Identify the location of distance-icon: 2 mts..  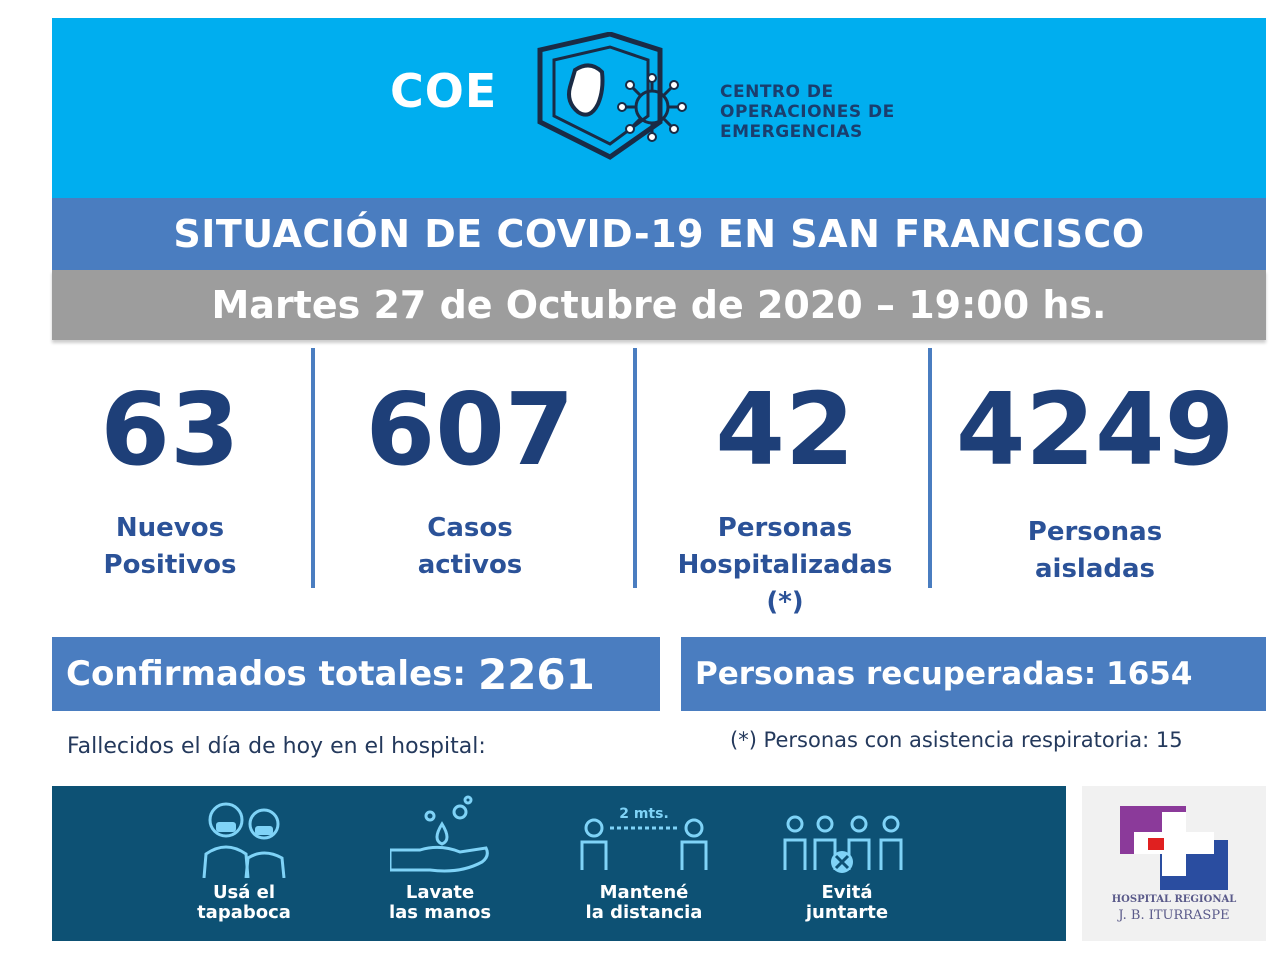
(644, 838).